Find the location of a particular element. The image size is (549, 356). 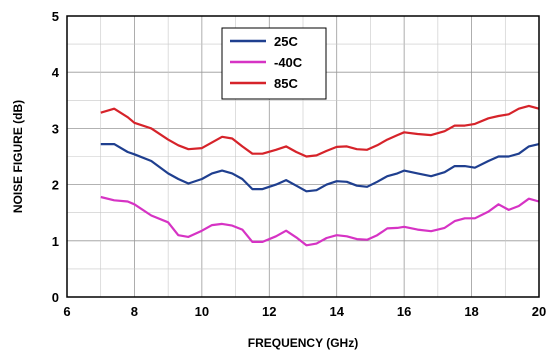

y-axis-label: NOISE FIGURE (dB) is located at coordinates (18, 156).